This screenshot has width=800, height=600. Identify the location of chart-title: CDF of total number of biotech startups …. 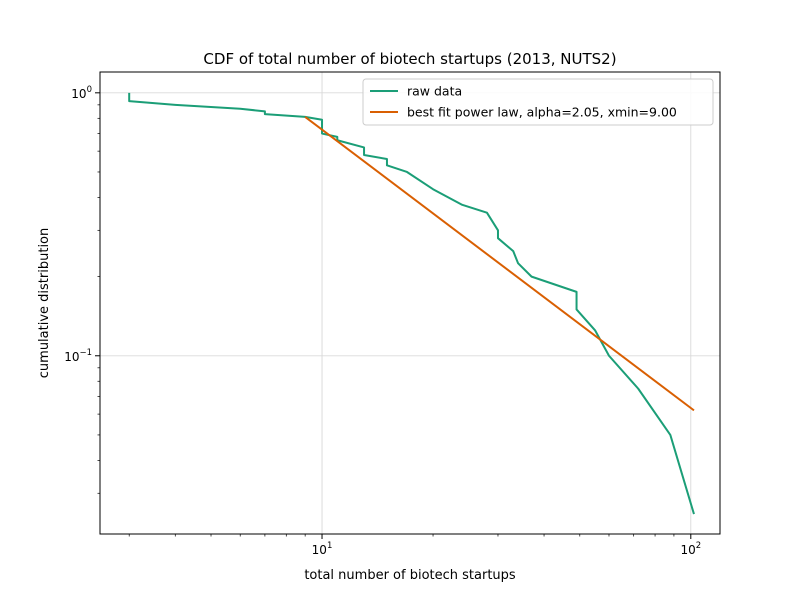
(409, 59).